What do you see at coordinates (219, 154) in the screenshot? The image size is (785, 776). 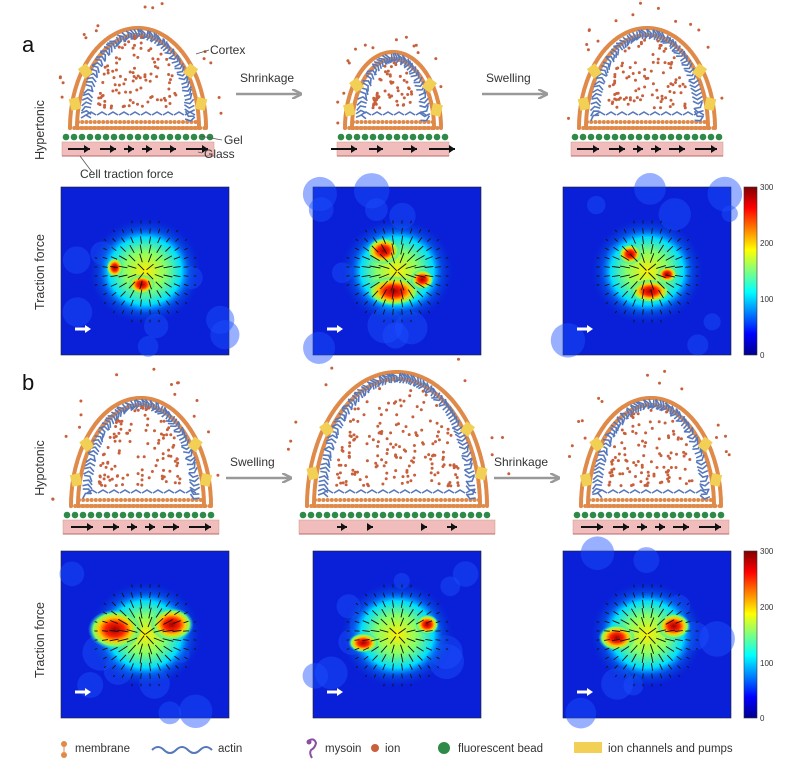 I see `callout-glass: Glass` at bounding box center [219, 154].